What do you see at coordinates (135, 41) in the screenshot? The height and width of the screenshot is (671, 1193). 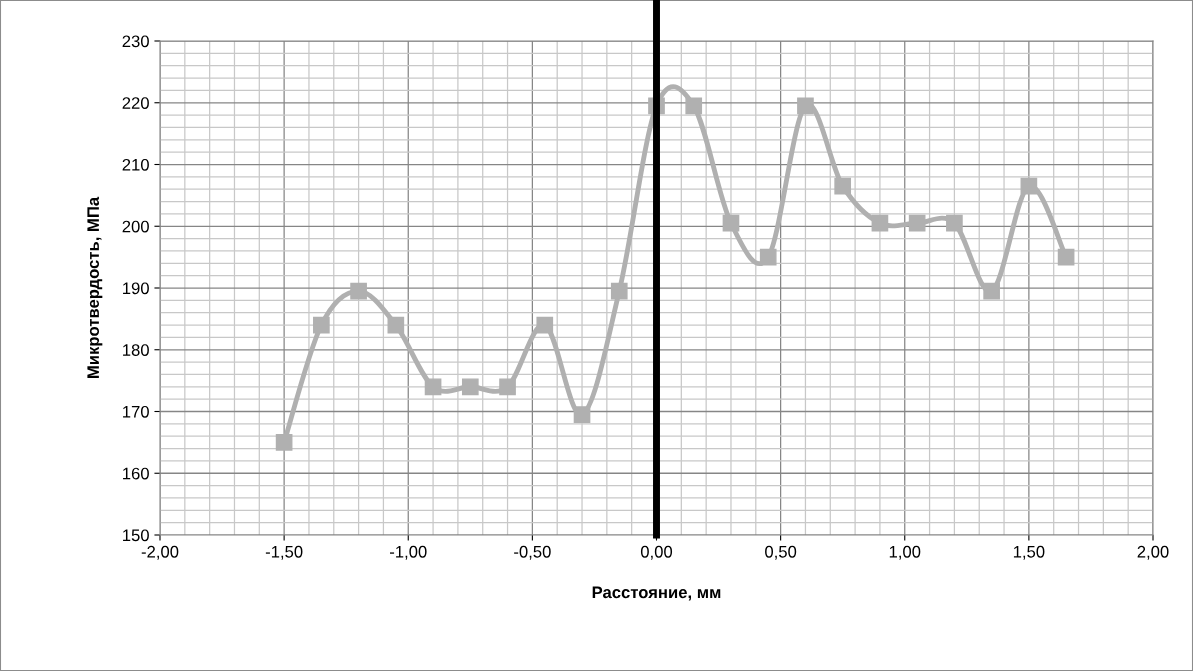 I see `y-tick-label: 230` at bounding box center [135, 41].